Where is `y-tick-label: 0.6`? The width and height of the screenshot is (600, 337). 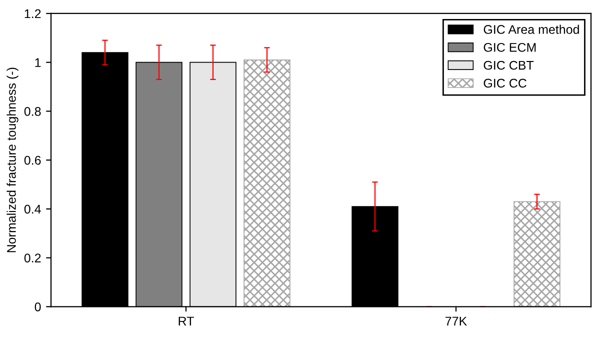
y-tick-label: 0.6 is located at coordinates (32, 160).